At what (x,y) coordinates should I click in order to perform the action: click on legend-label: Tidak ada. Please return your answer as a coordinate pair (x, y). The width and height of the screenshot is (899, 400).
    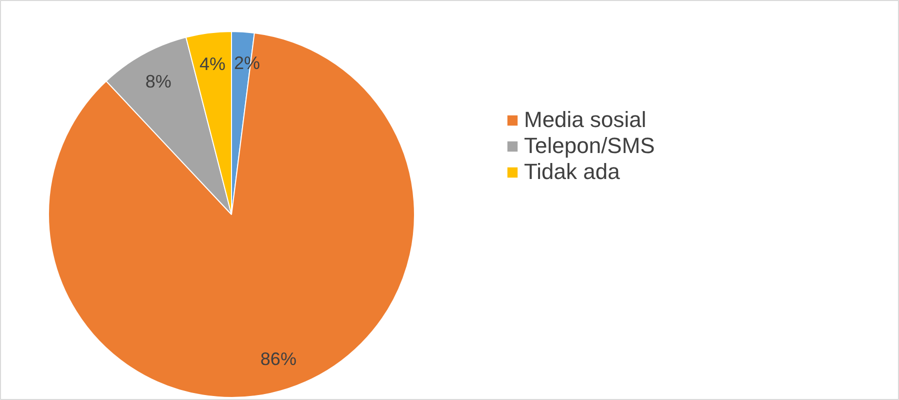
    Looking at the image, I should click on (572, 172).